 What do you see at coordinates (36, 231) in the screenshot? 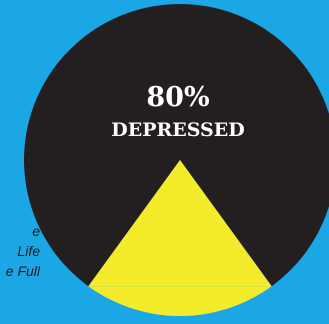
I see `annotation: e` at bounding box center [36, 231].